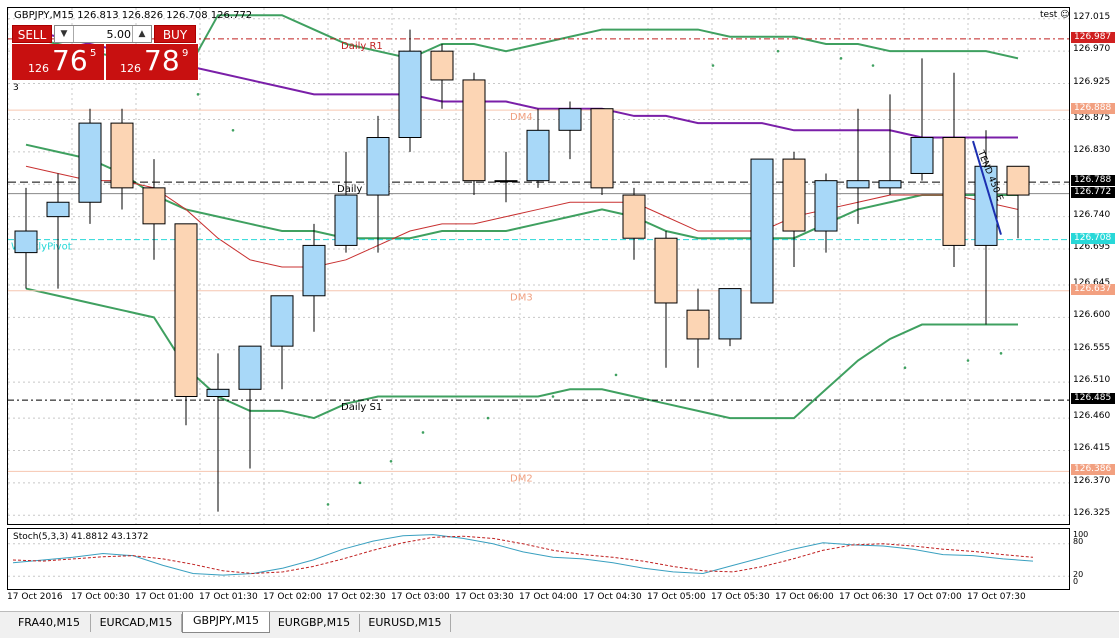  Describe the element at coordinates (1091, 283) in the screenshot. I see `price-tick-label: 126.645` at that location.